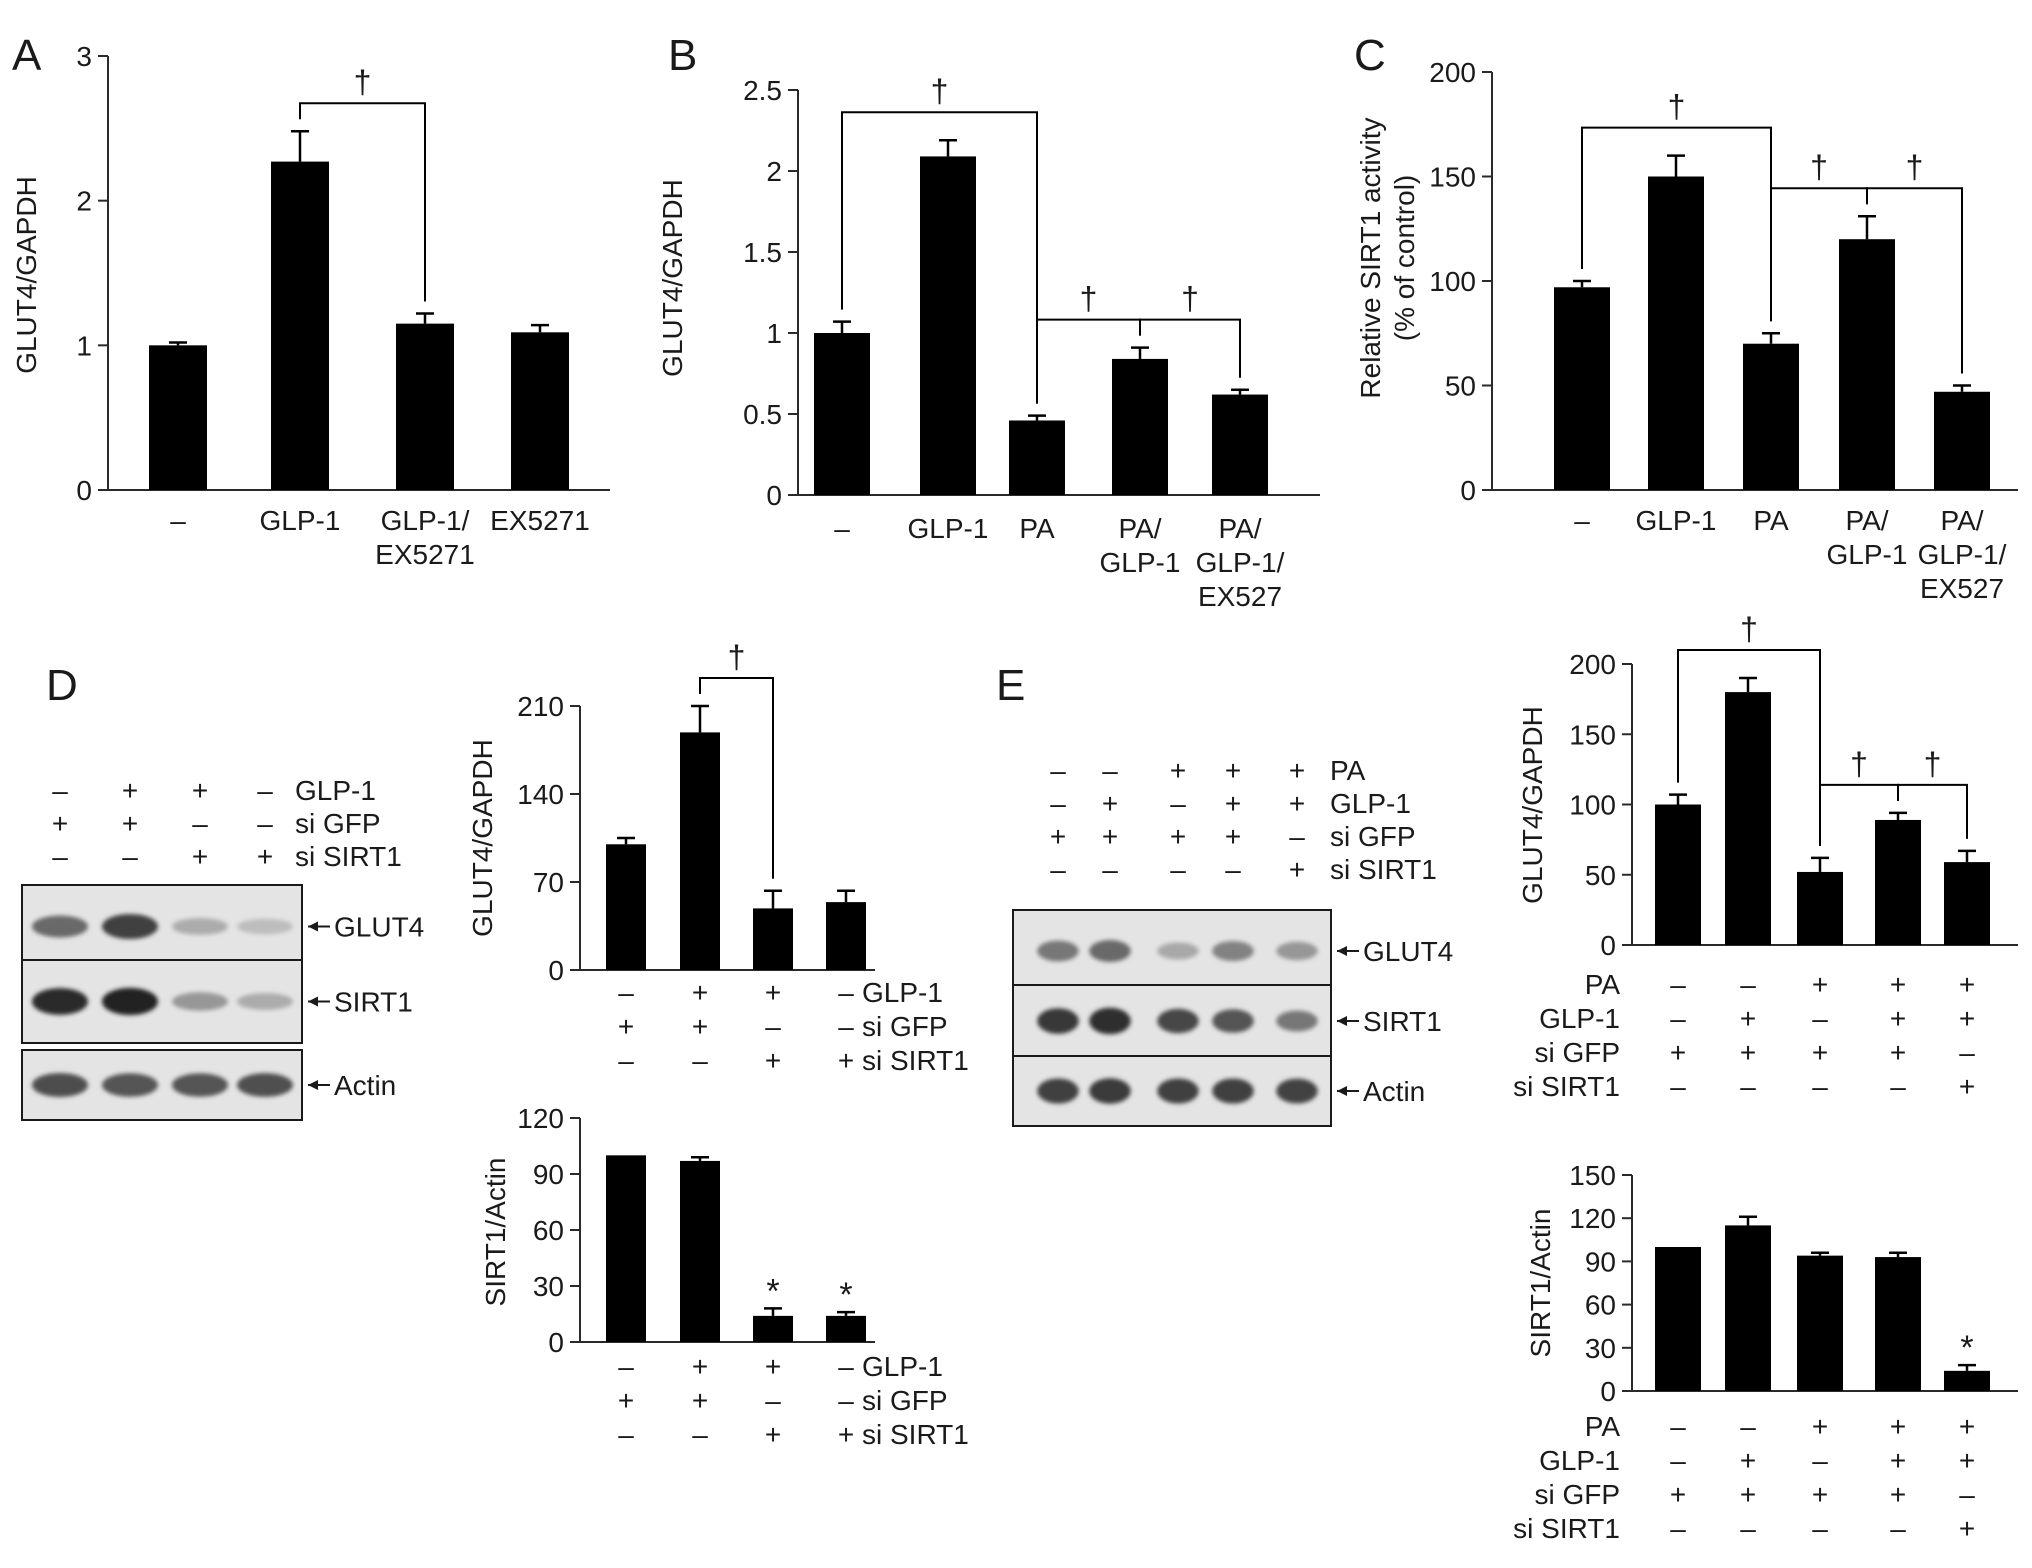 Image resolution: width=2032 pixels, height=1568 pixels. Describe the element at coordinates (1603, 1426) in the screenshot. I see `condition-label: PA` at that location.